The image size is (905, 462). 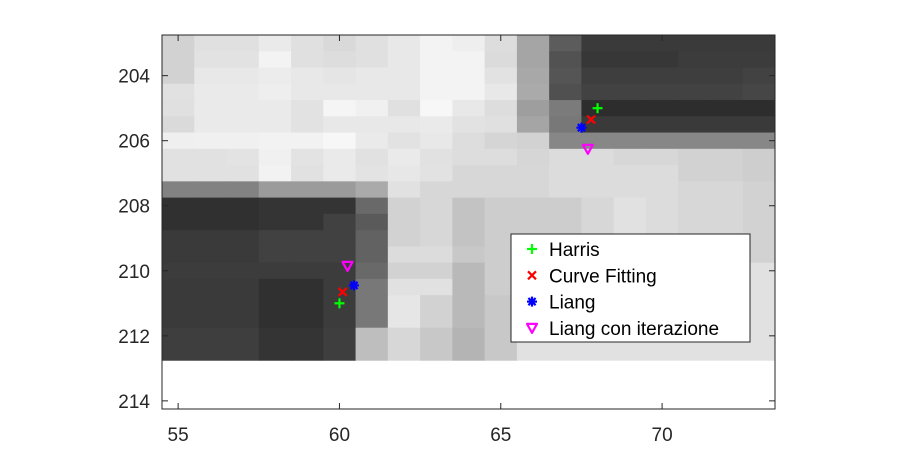 I want to click on legend-box, so click(x=630, y=288).